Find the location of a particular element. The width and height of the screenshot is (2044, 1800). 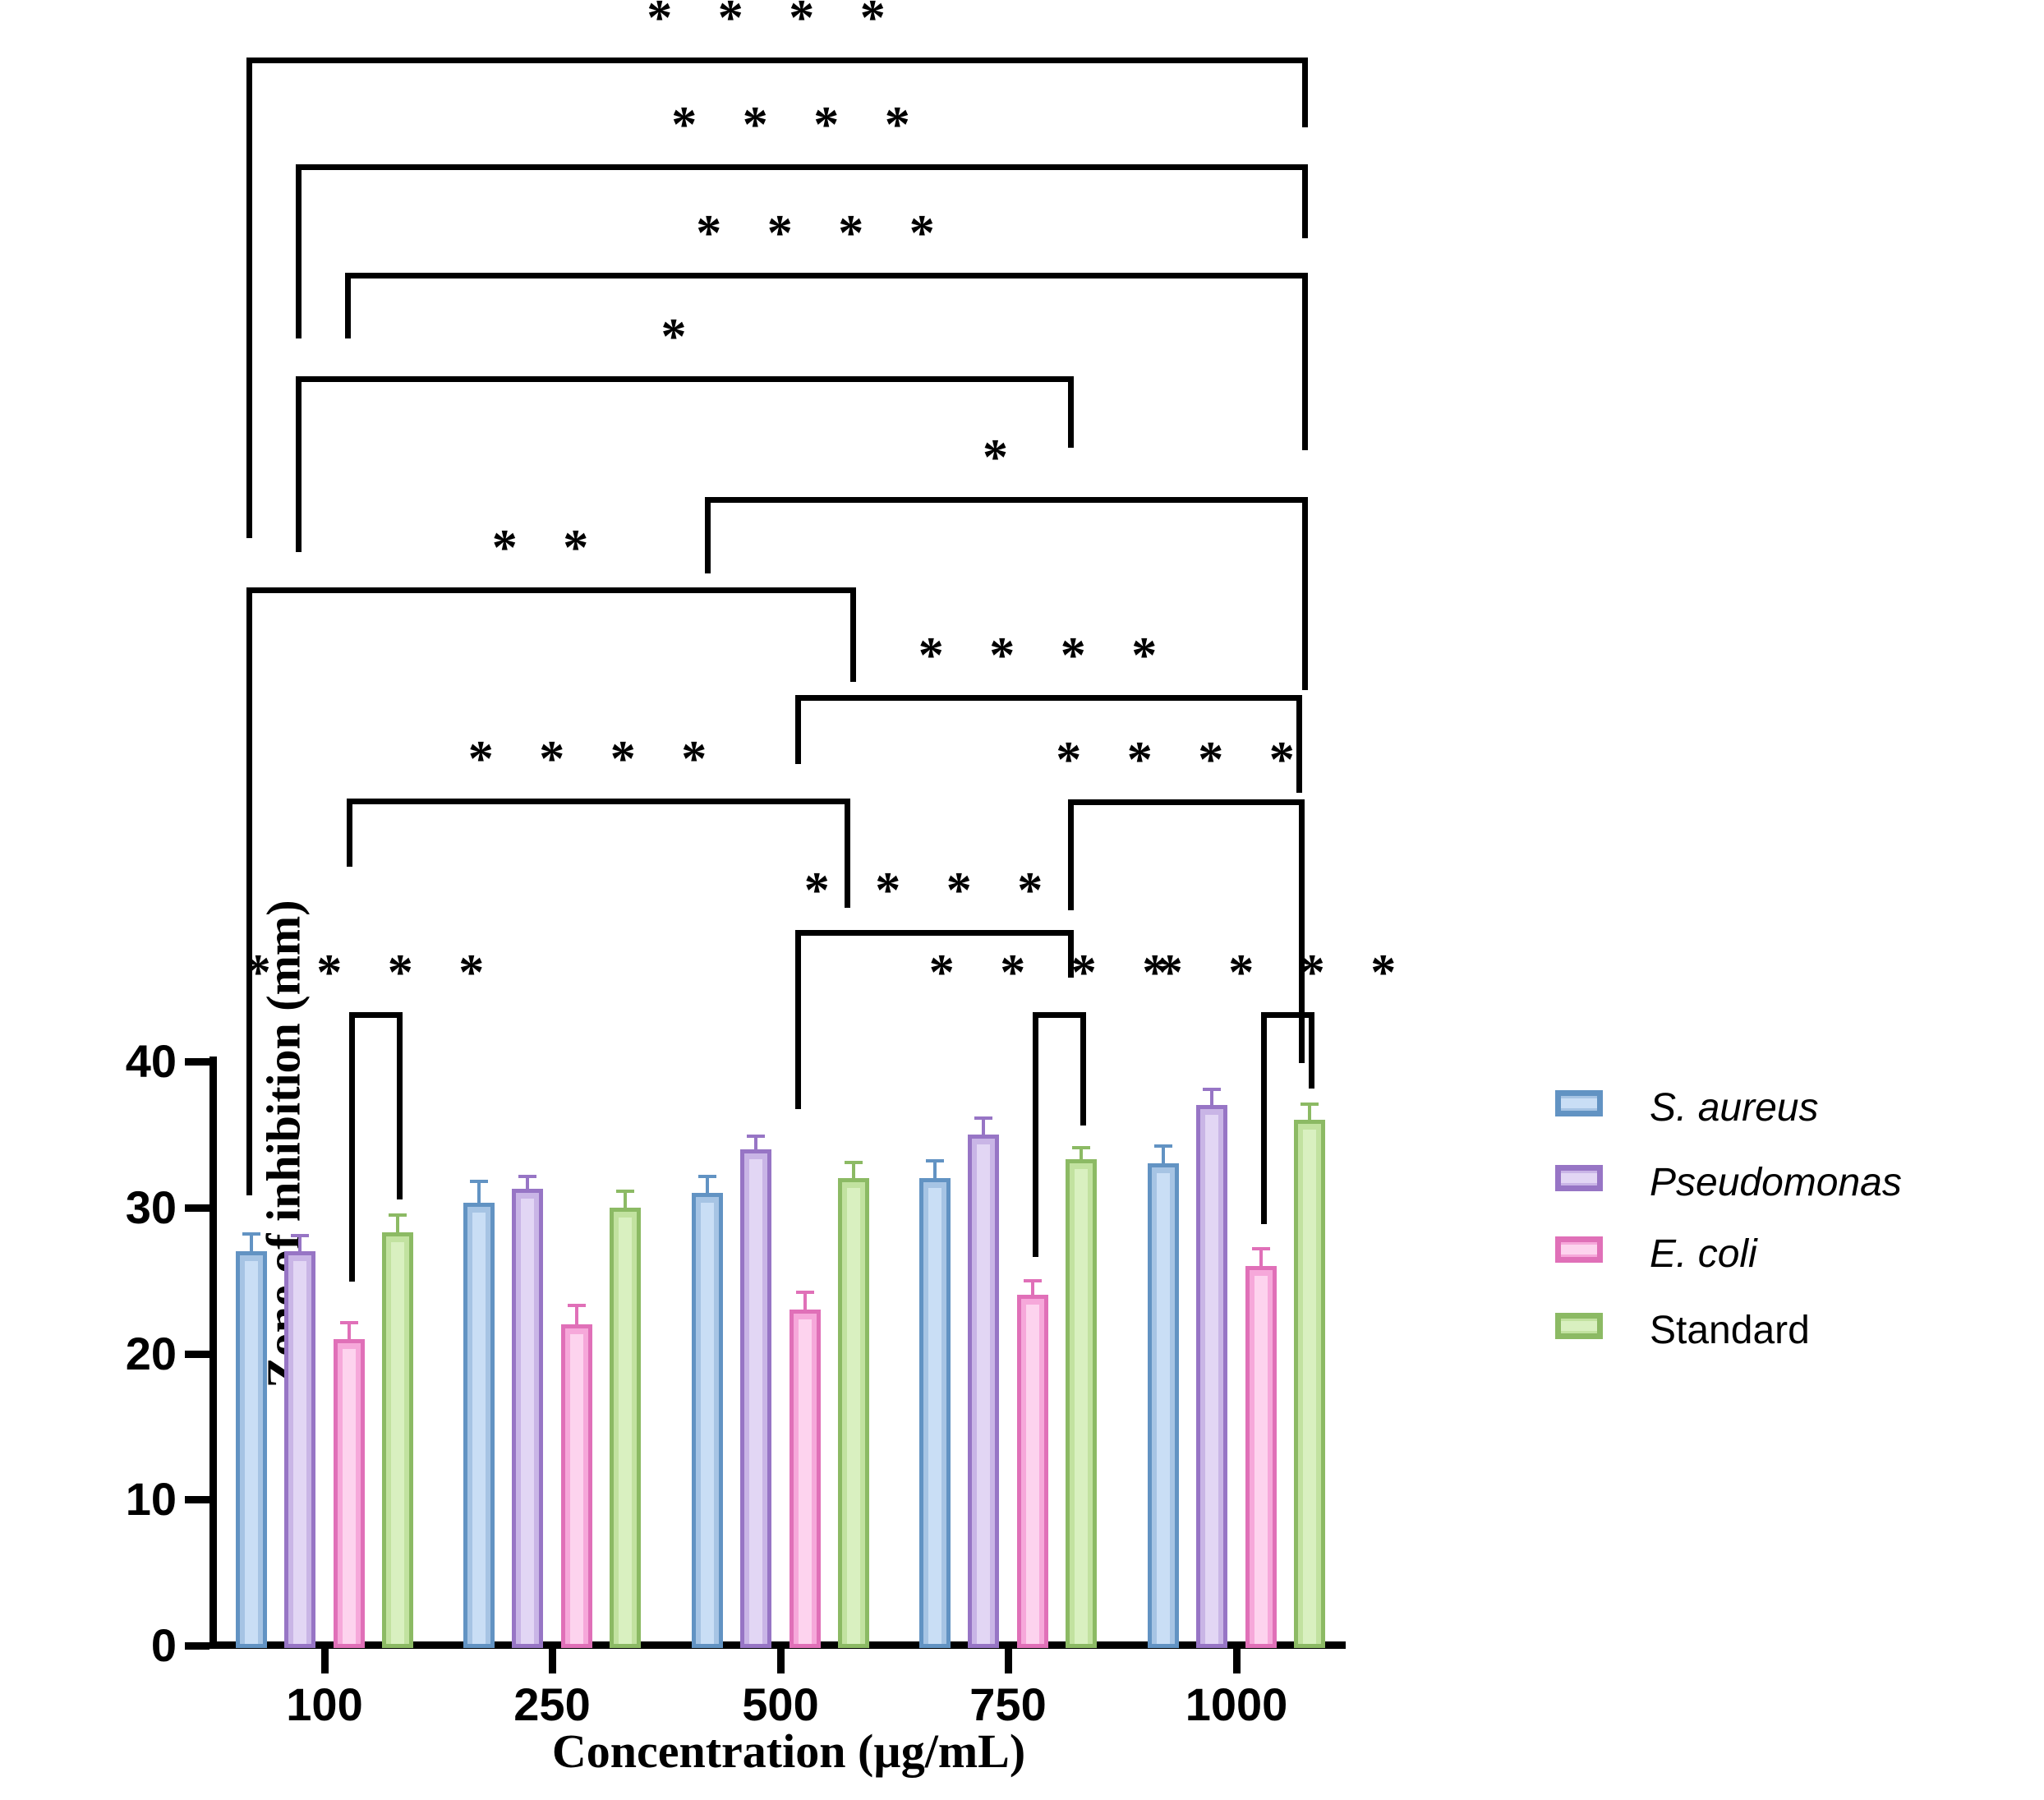

significance-stars-text: * is located at coordinates (1003, 458).